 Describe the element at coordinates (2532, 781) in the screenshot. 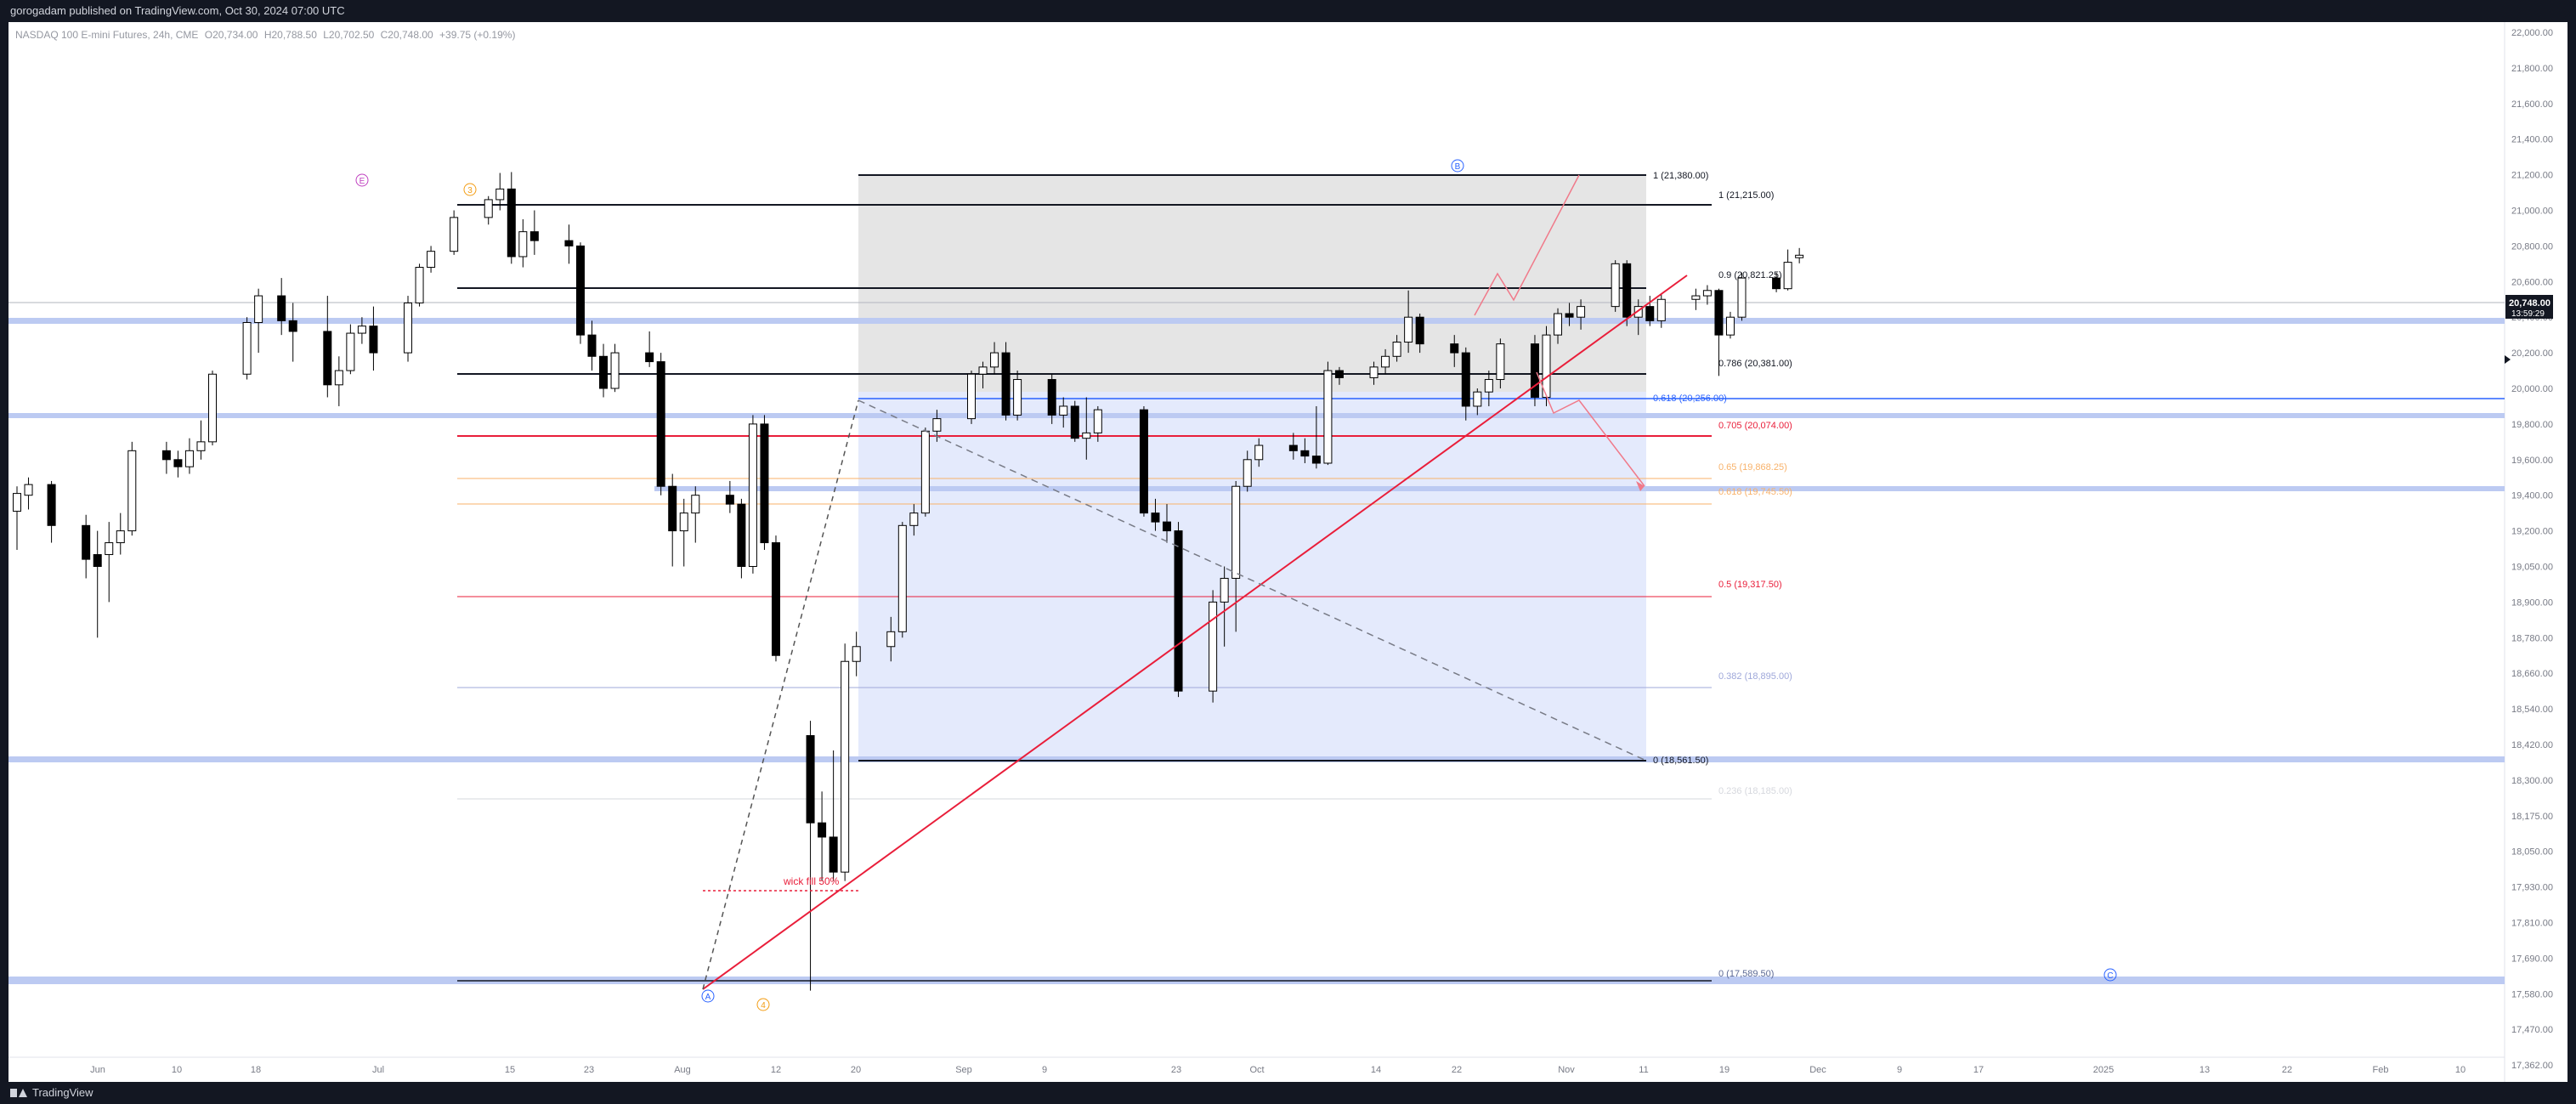

I see `price-axis-label: 18,300.00` at that location.